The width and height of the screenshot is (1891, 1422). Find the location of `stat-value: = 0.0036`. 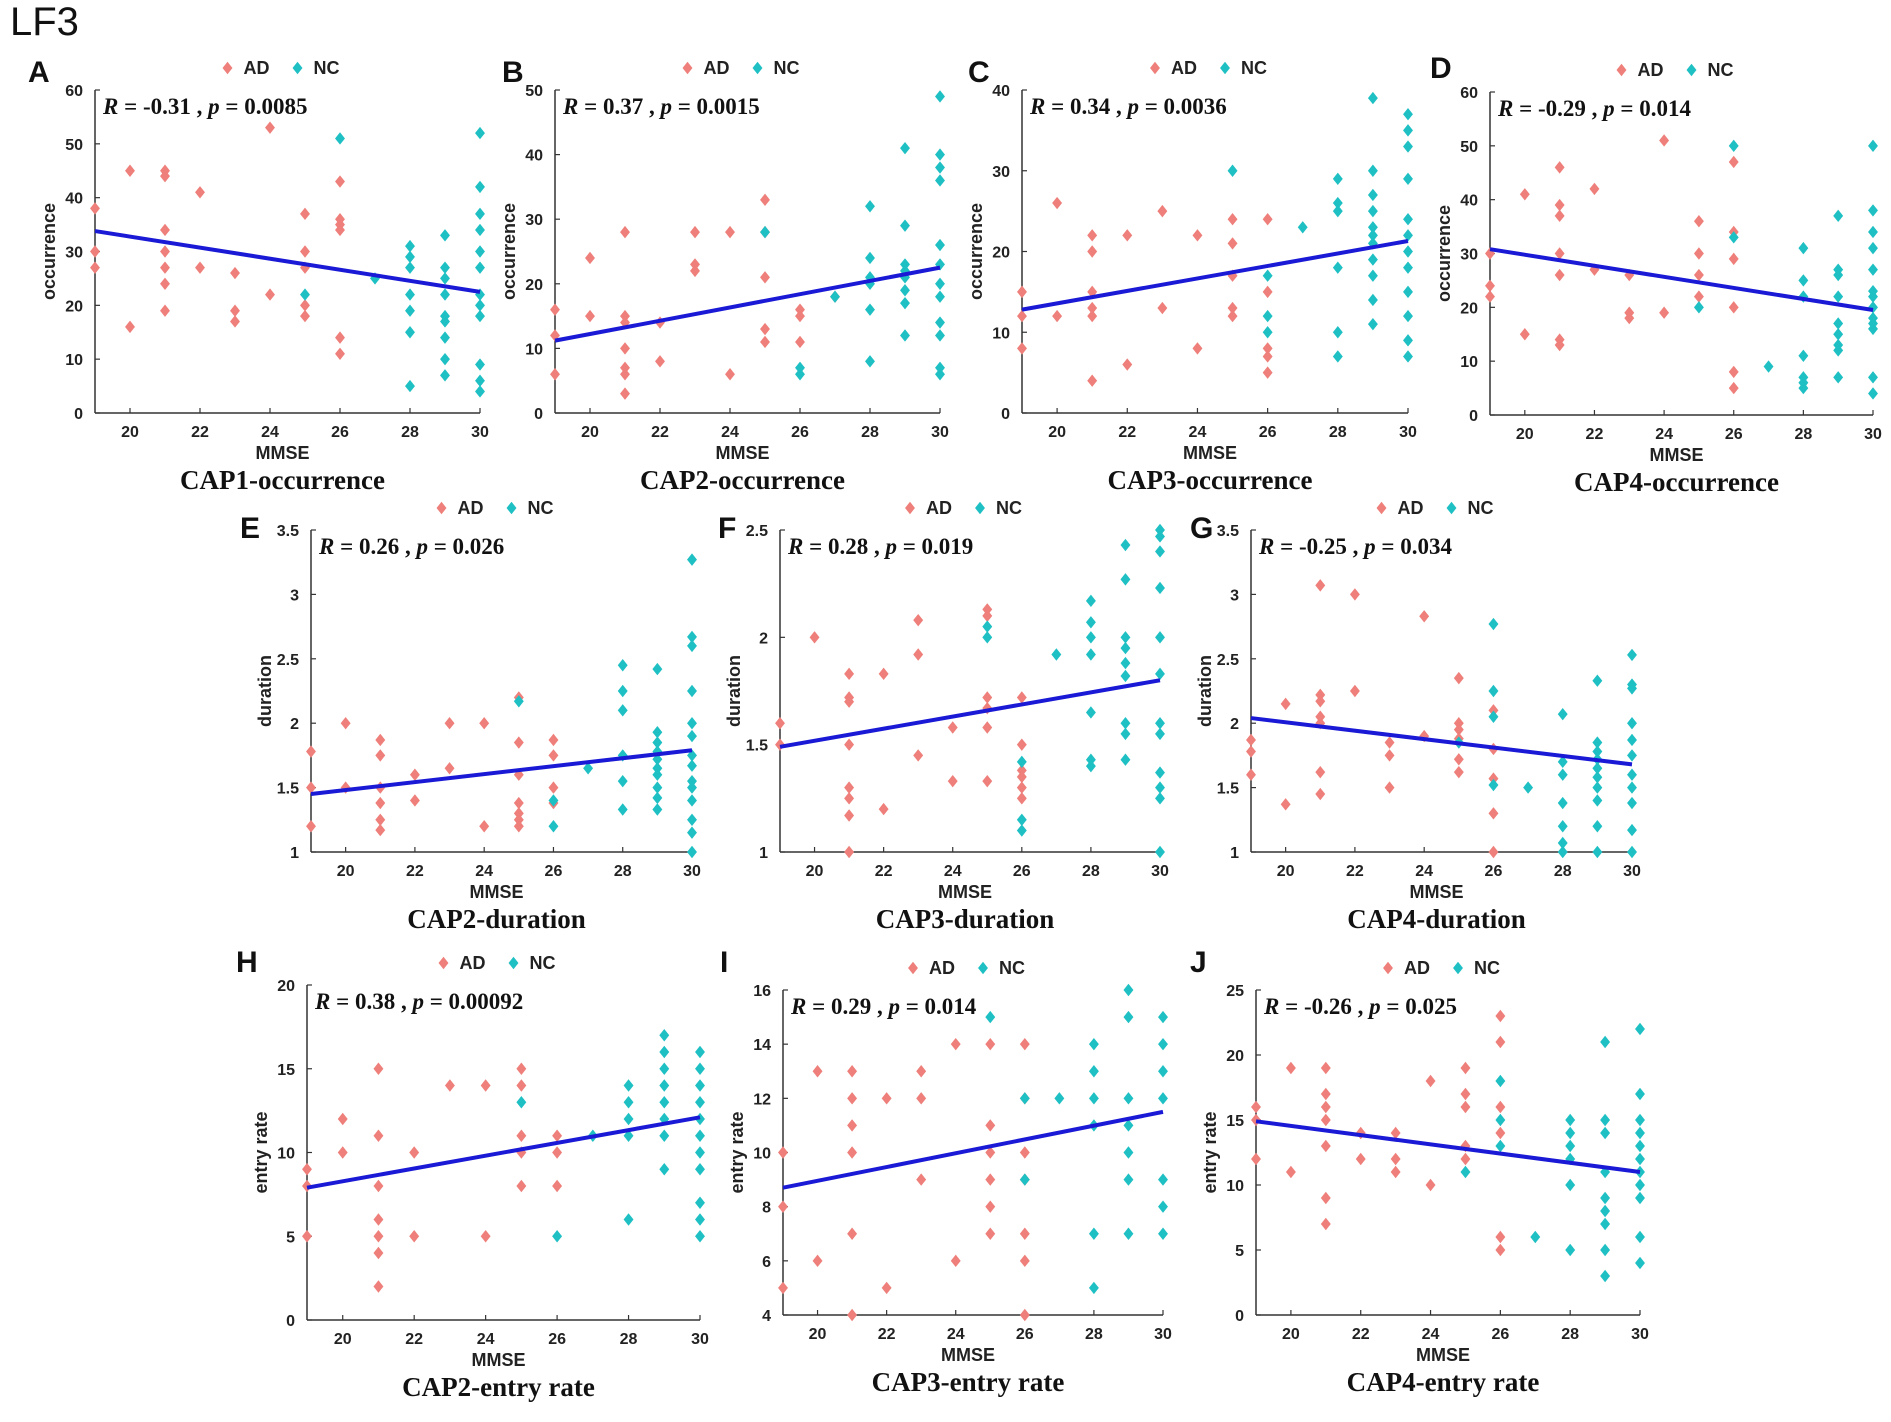

stat-value: = 0.0036 is located at coordinates (1183, 106).